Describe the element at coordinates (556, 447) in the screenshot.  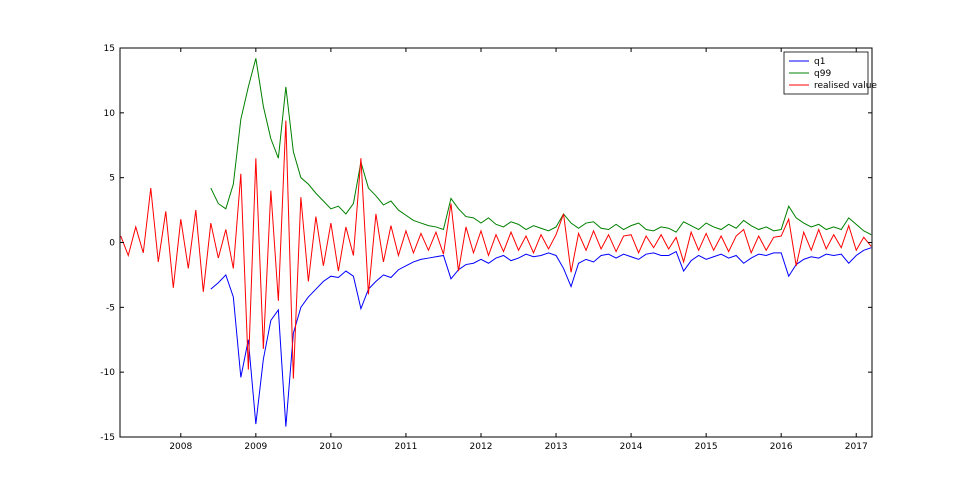
I see `x-tick-label: 2013` at that location.